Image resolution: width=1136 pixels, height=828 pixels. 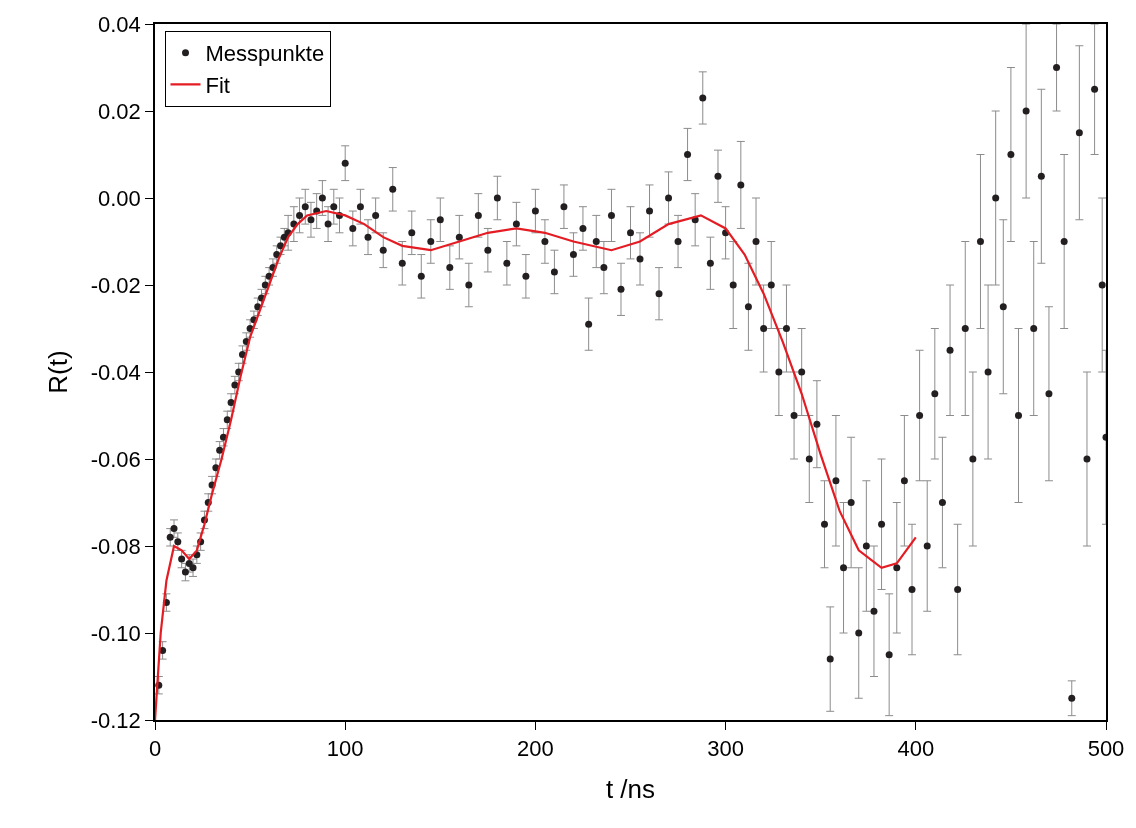 What do you see at coordinates (916, 749) in the screenshot?
I see `x-tick-label: 400` at bounding box center [916, 749].